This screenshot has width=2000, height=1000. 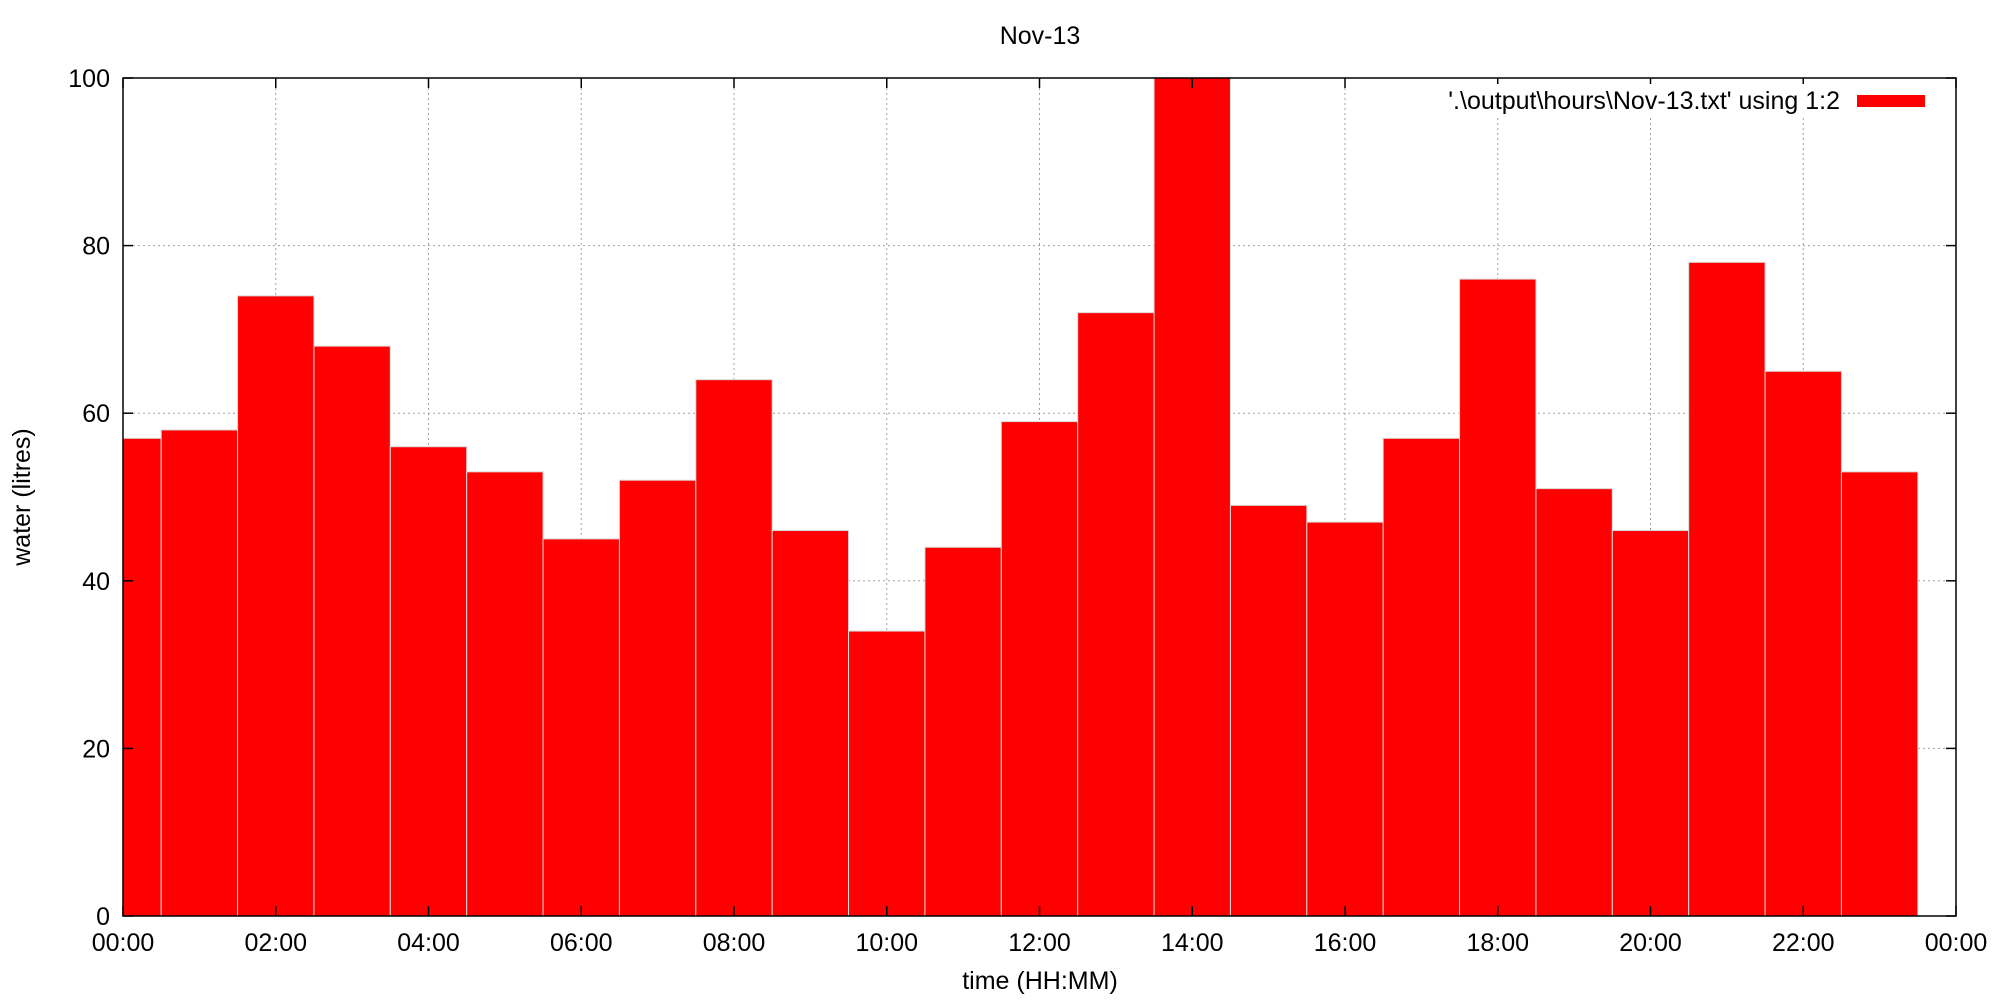 What do you see at coordinates (1040, 36) in the screenshot?
I see `chart-title: Nov-13` at bounding box center [1040, 36].